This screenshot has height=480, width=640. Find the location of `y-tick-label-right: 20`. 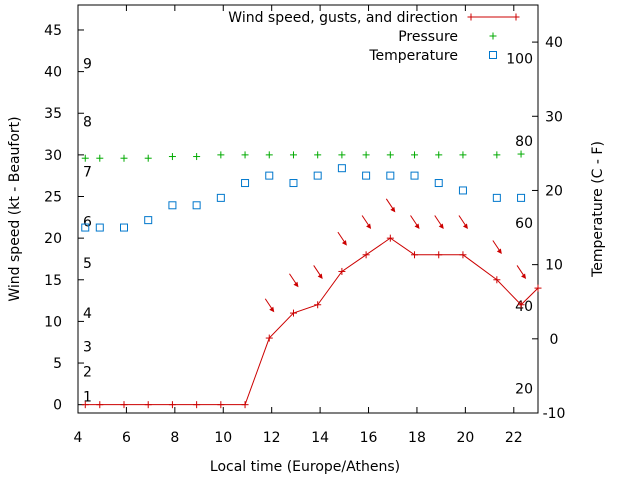

y-tick-label-right: 20 is located at coordinates (554, 191).